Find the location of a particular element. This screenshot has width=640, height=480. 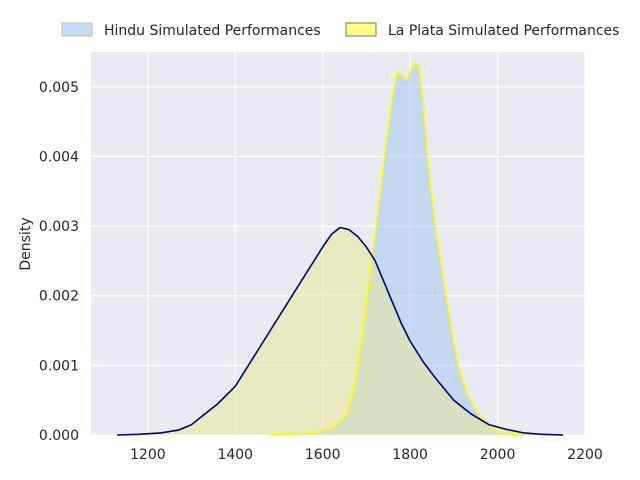

y-axis-label: Density is located at coordinates (26, 243).